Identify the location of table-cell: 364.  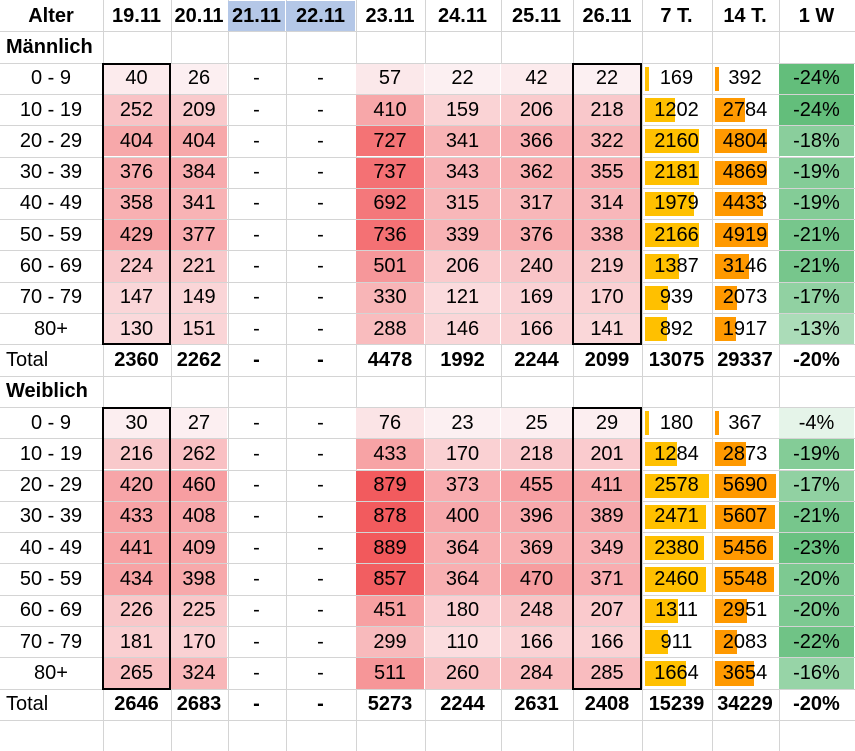
(462, 548).